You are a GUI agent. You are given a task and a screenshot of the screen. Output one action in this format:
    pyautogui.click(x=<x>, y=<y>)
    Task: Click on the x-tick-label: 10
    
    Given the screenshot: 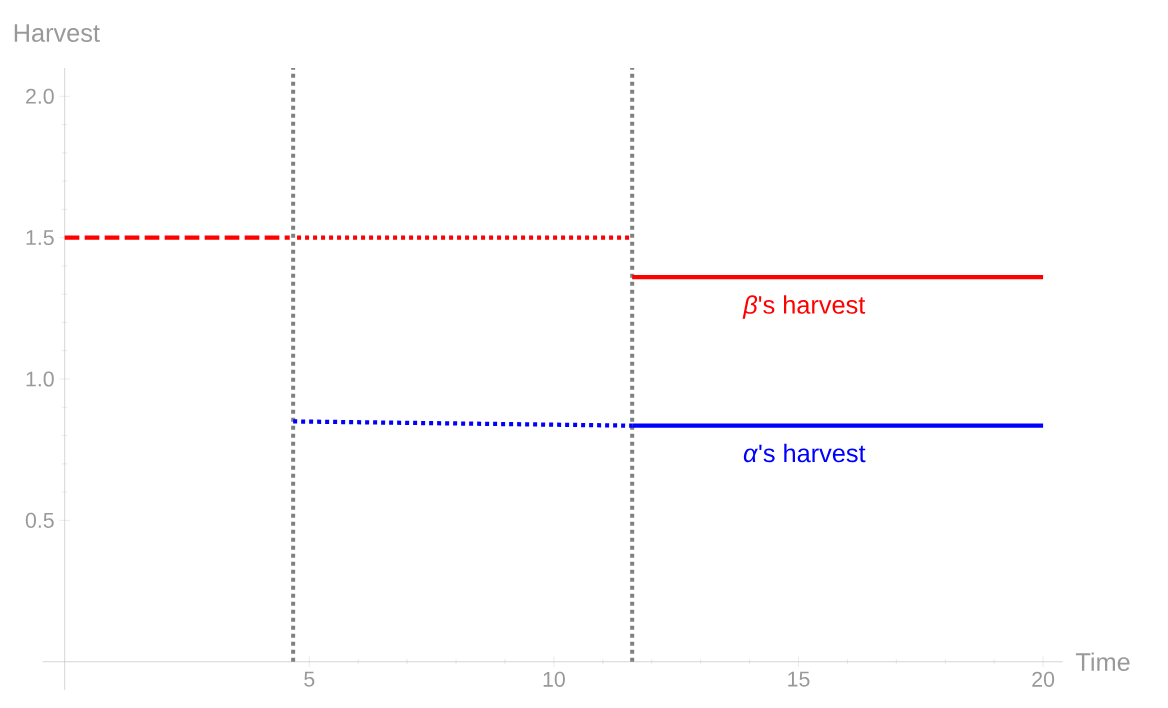 What is the action you would take?
    pyautogui.click(x=554, y=679)
    